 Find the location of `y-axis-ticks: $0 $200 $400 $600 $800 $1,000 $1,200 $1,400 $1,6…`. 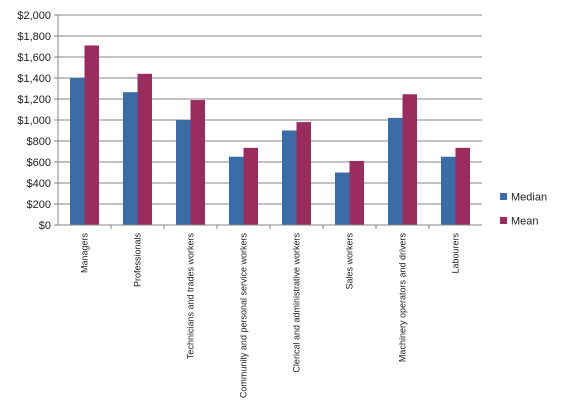

y-axis-ticks: $0 $200 $400 $600 $800 $1,000 $1,200 $1,400 $1,6… is located at coordinates (37, 121).